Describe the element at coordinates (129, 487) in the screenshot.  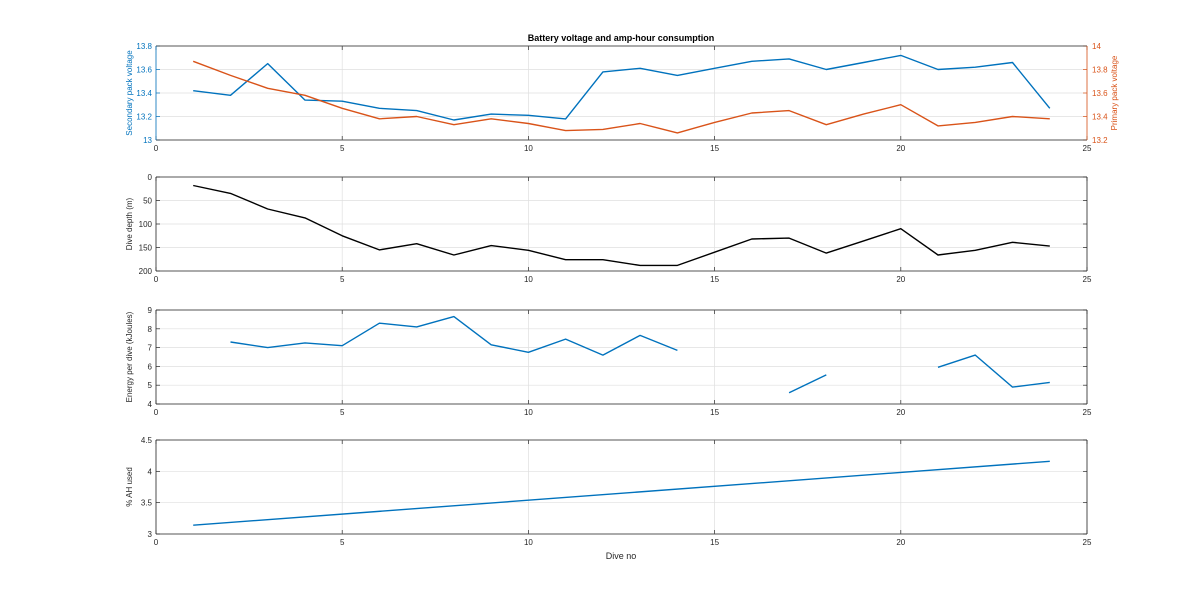
I see `y-axis-label: % AH used` at that location.